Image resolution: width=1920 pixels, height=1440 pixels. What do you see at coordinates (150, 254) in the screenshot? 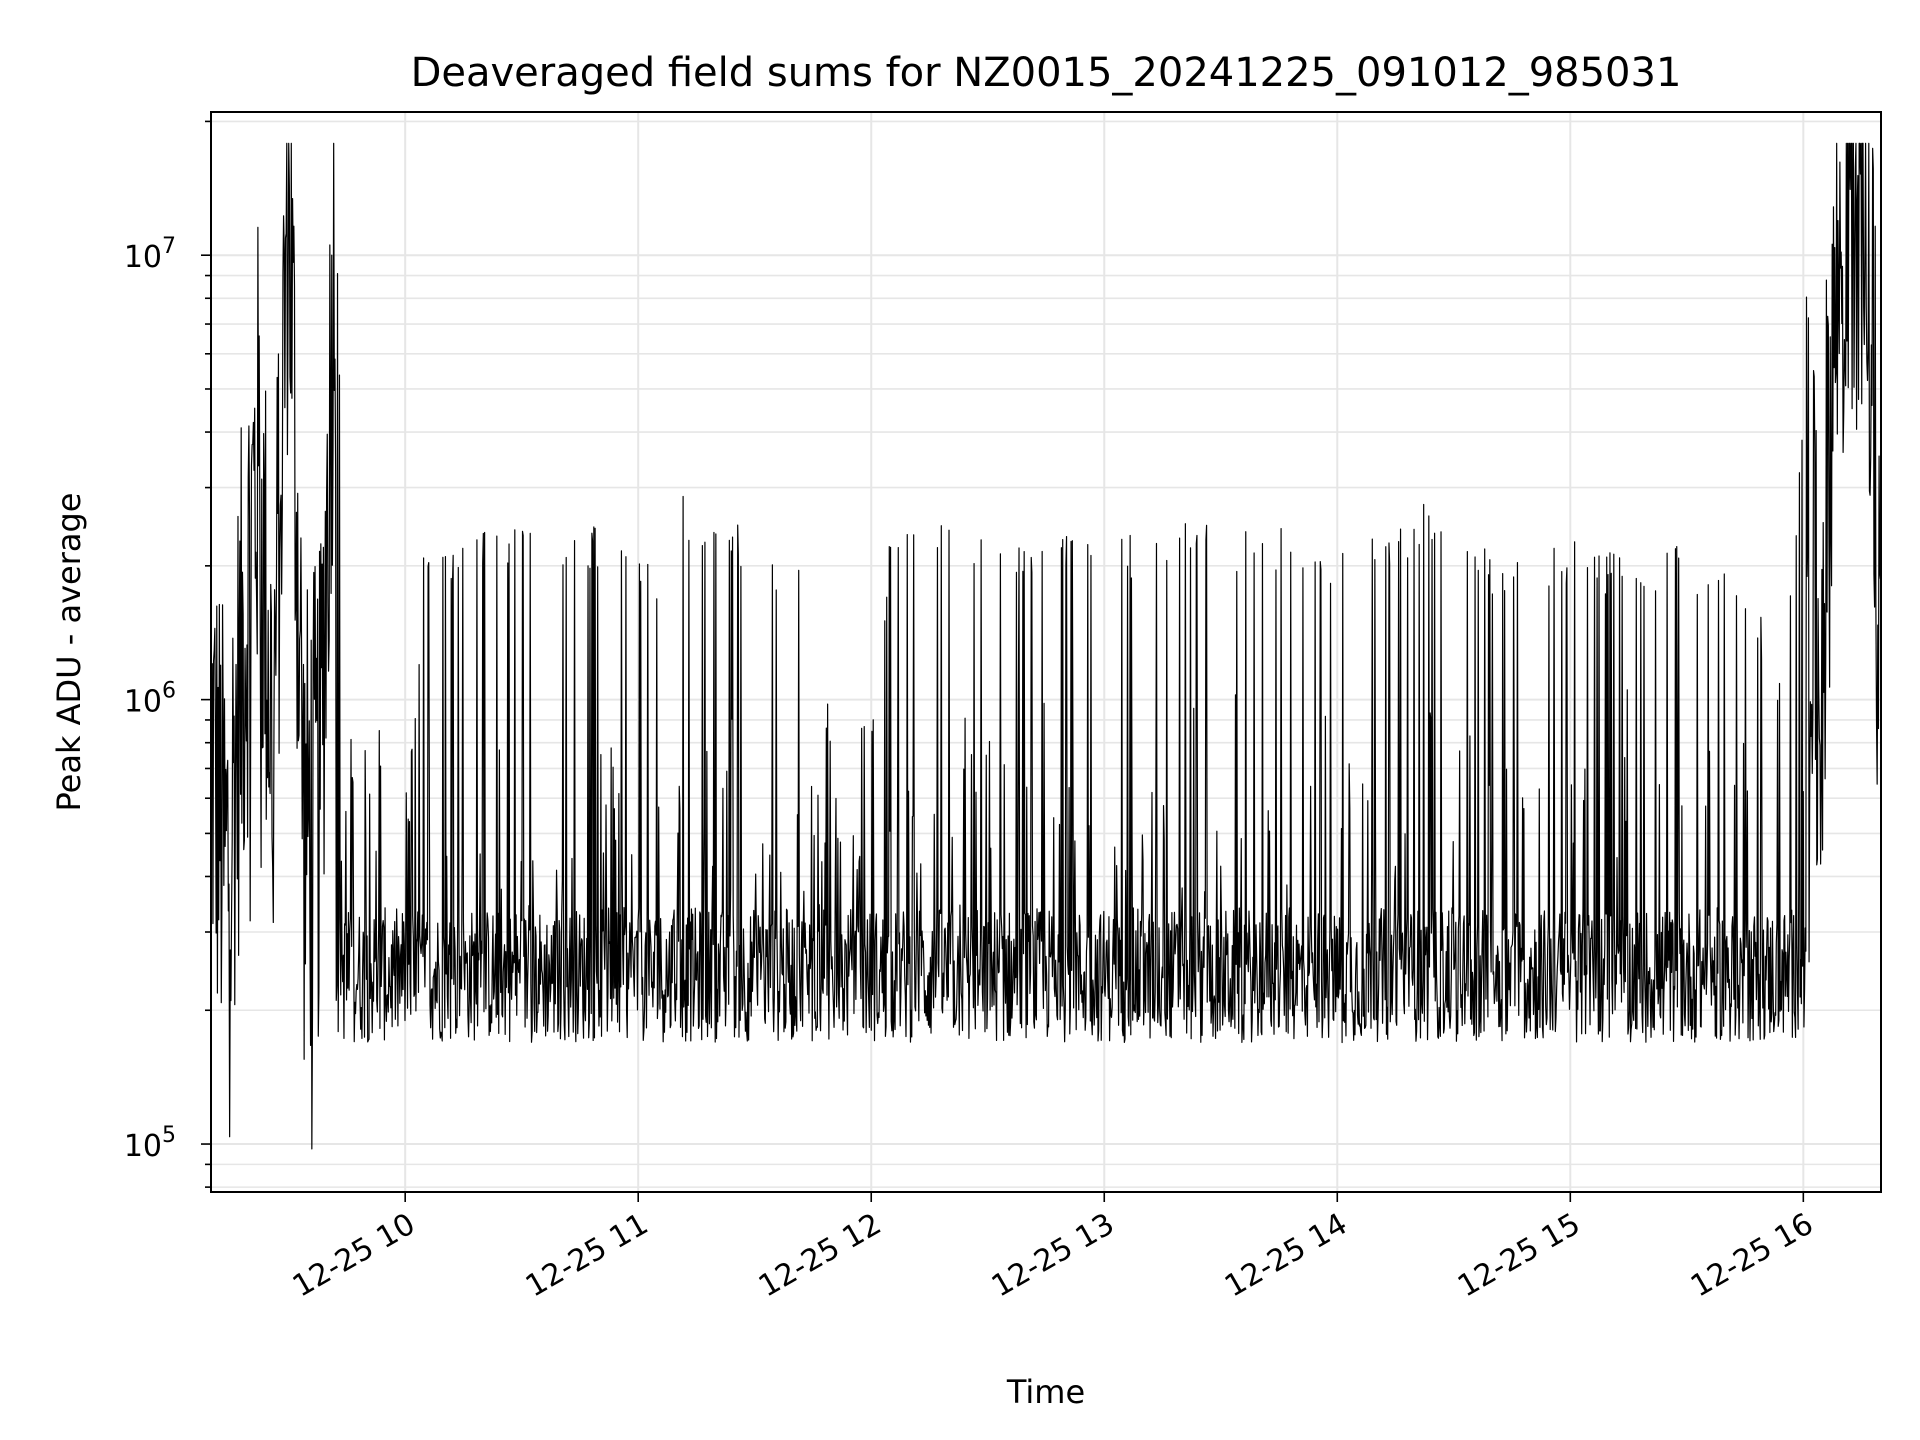
I see `y-tick-label: 10⁷` at bounding box center [150, 254].